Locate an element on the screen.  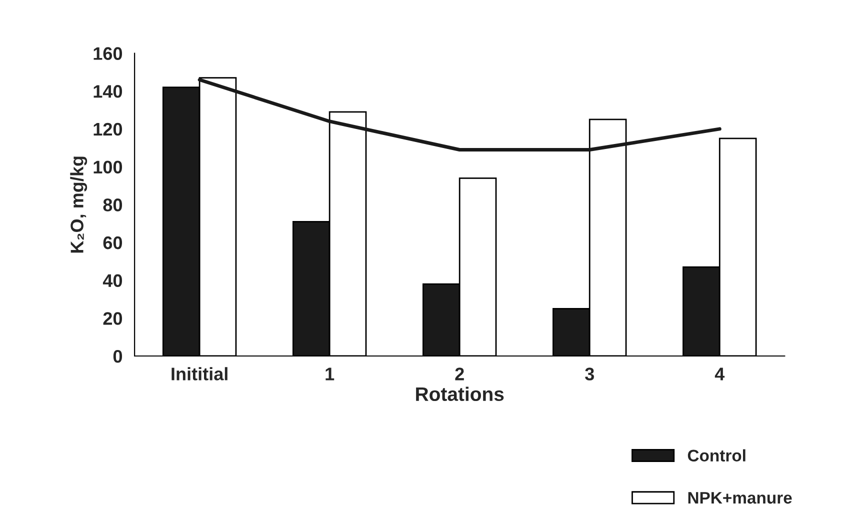
x-tick-label: 1 is located at coordinates (330, 374).